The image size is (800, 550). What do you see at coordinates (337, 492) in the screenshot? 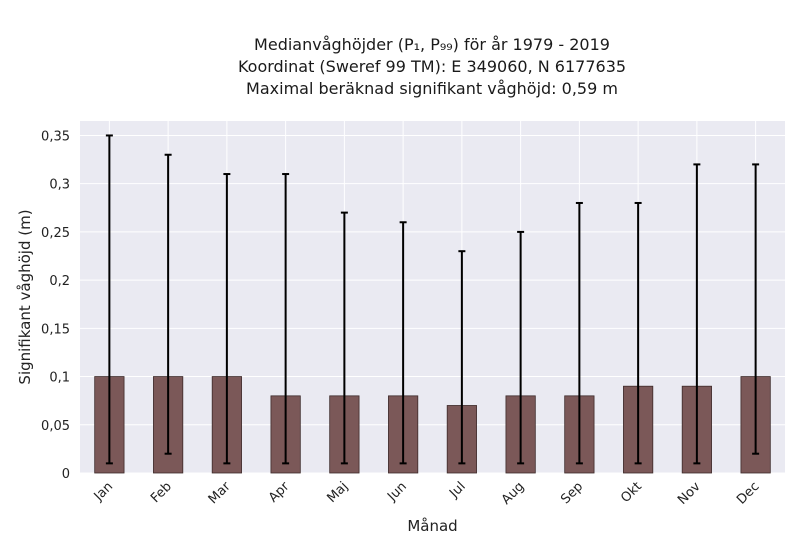
I see `x-tick-label: Maj` at bounding box center [337, 492].